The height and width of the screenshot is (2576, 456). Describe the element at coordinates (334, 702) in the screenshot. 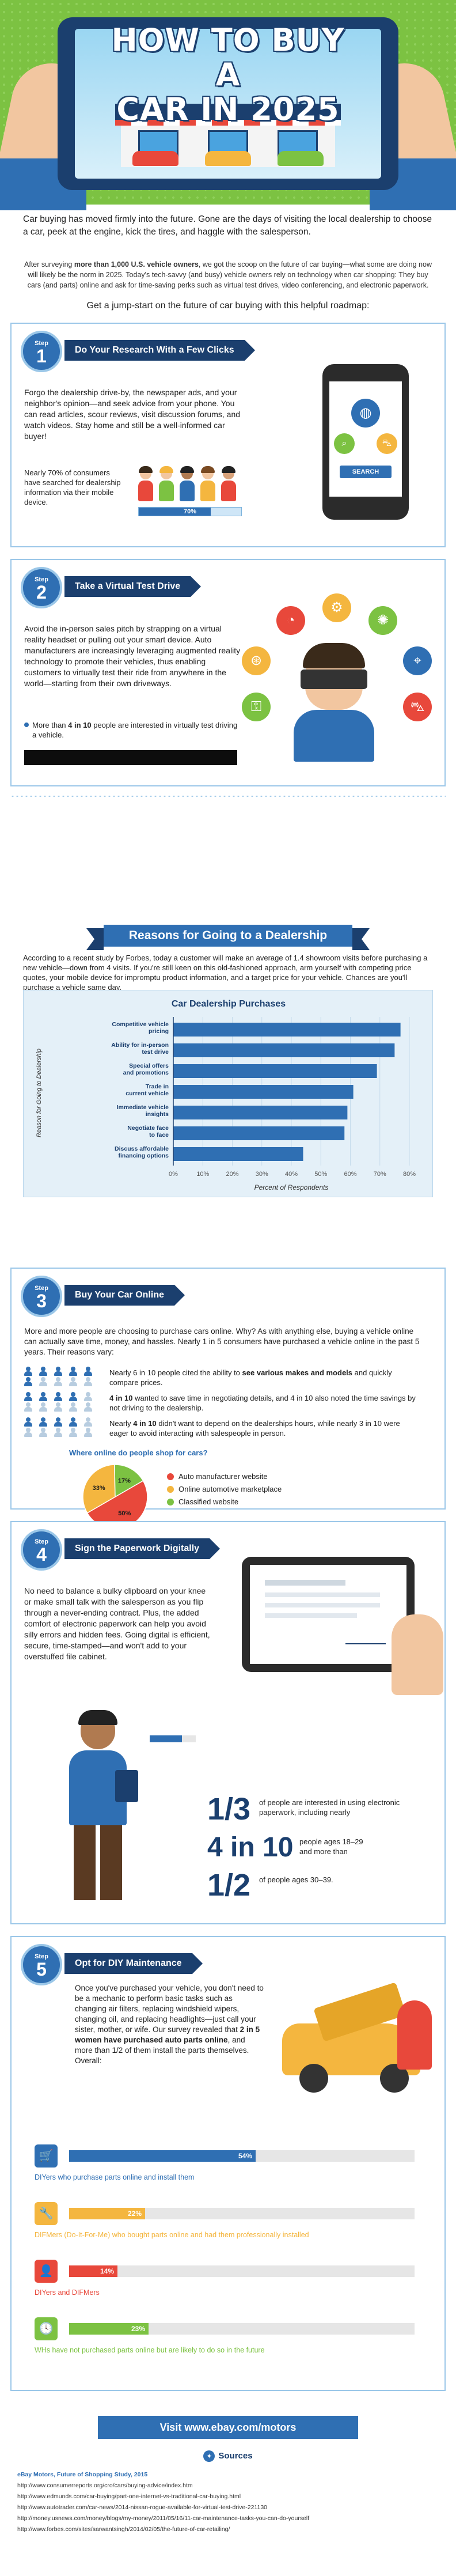

I see `vr-headset-man-illustration` at that location.